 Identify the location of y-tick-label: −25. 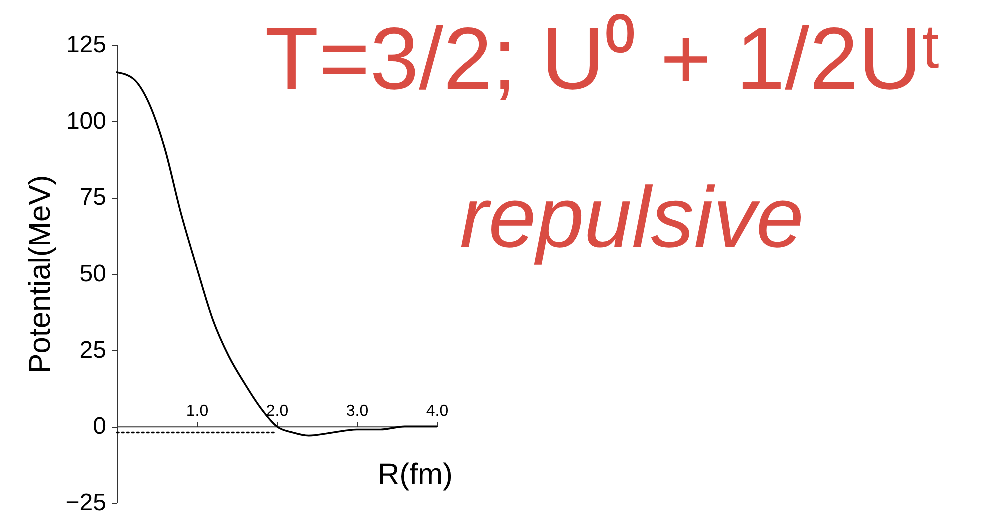
(86, 503).